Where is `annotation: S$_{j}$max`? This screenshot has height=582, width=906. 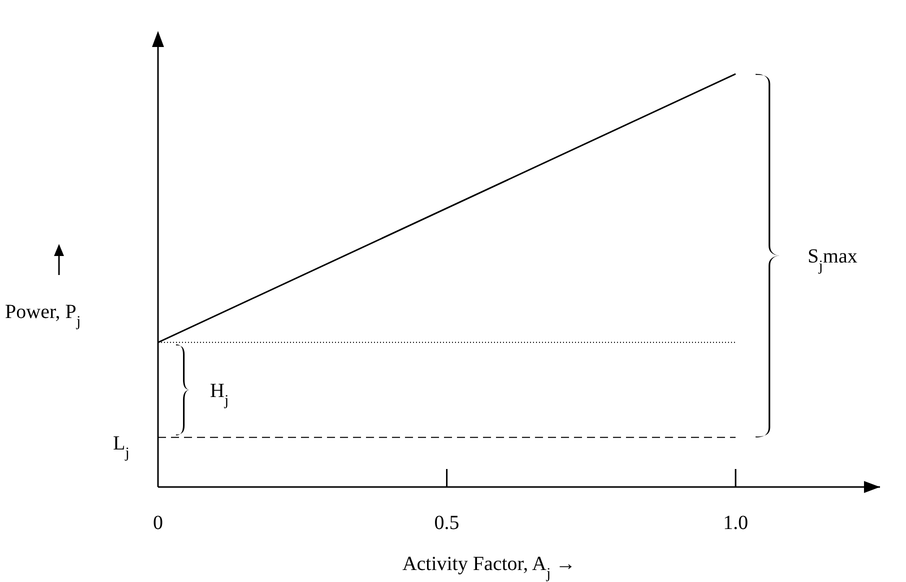 annotation: S$_{j}$max is located at coordinates (833, 260).